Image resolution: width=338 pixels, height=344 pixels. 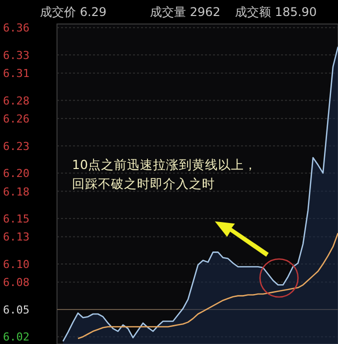 I want to click on text: 成交额 185.90, so click(x=276, y=12).